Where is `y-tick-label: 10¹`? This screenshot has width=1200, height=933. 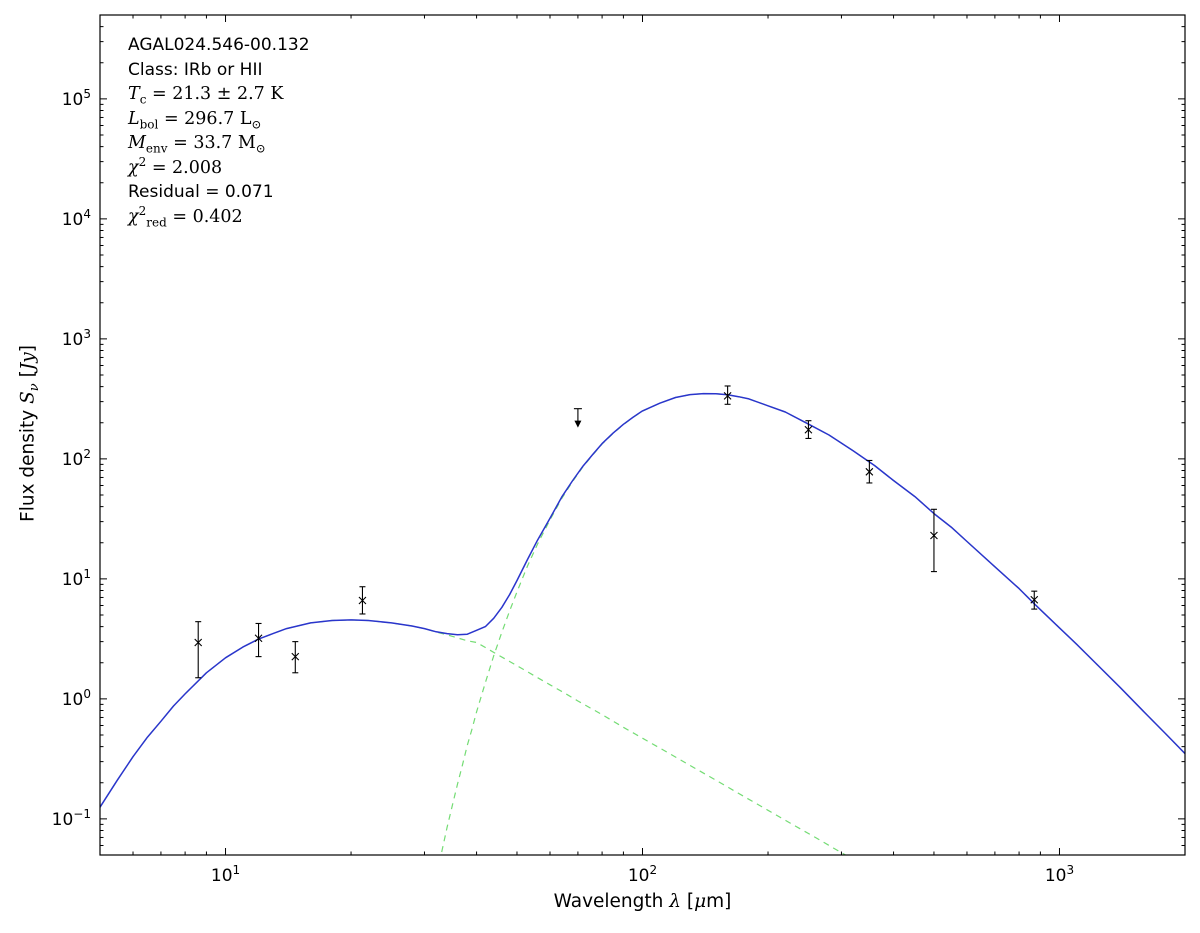
y-tick-label: 10¹ is located at coordinates (76, 578).